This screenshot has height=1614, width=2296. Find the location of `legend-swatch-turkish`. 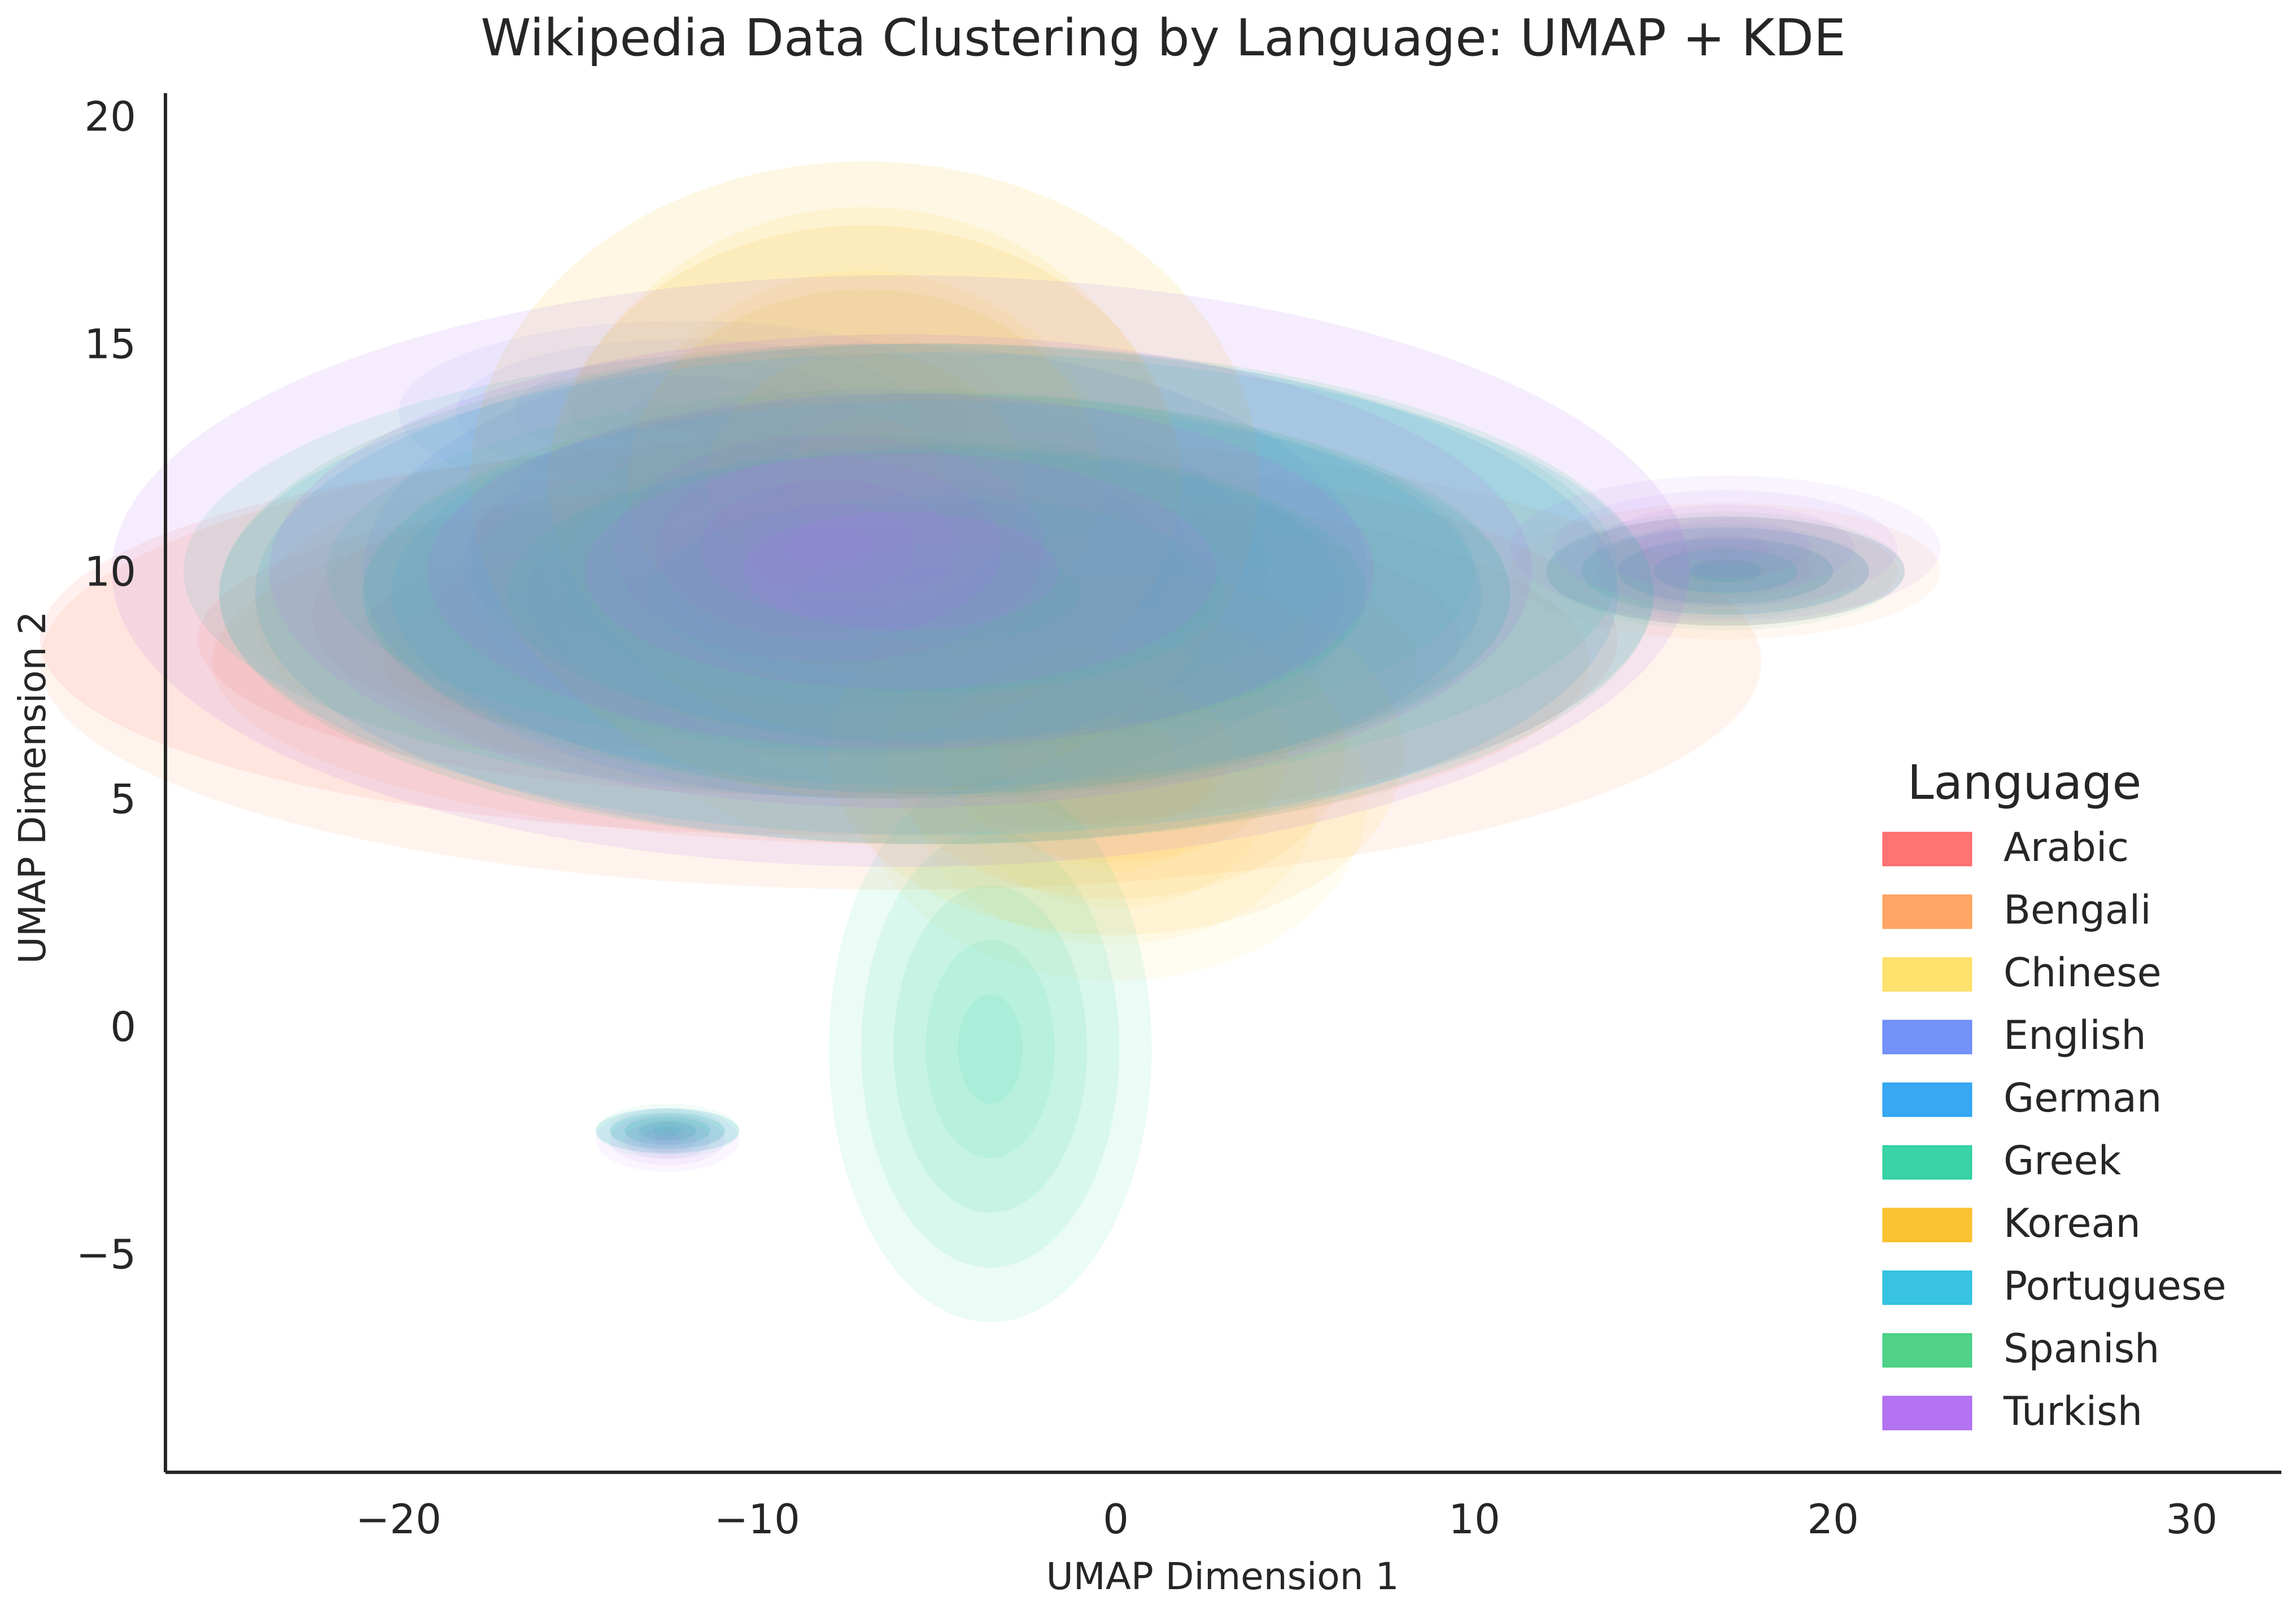

legend-swatch-turkish is located at coordinates (1927, 1413).